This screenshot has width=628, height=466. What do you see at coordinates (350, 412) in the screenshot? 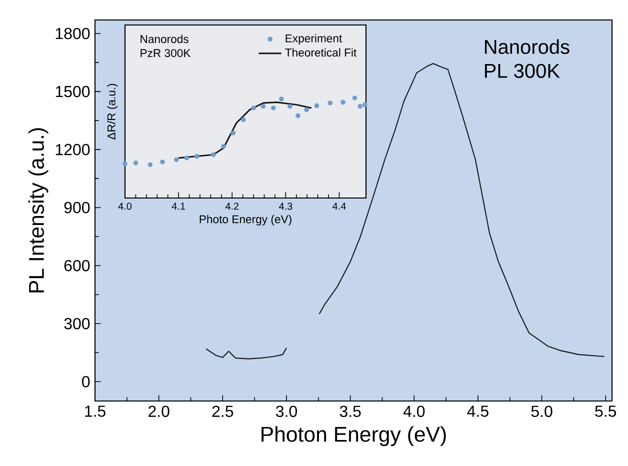
I see `x-tick-label: 3.5` at bounding box center [350, 412].